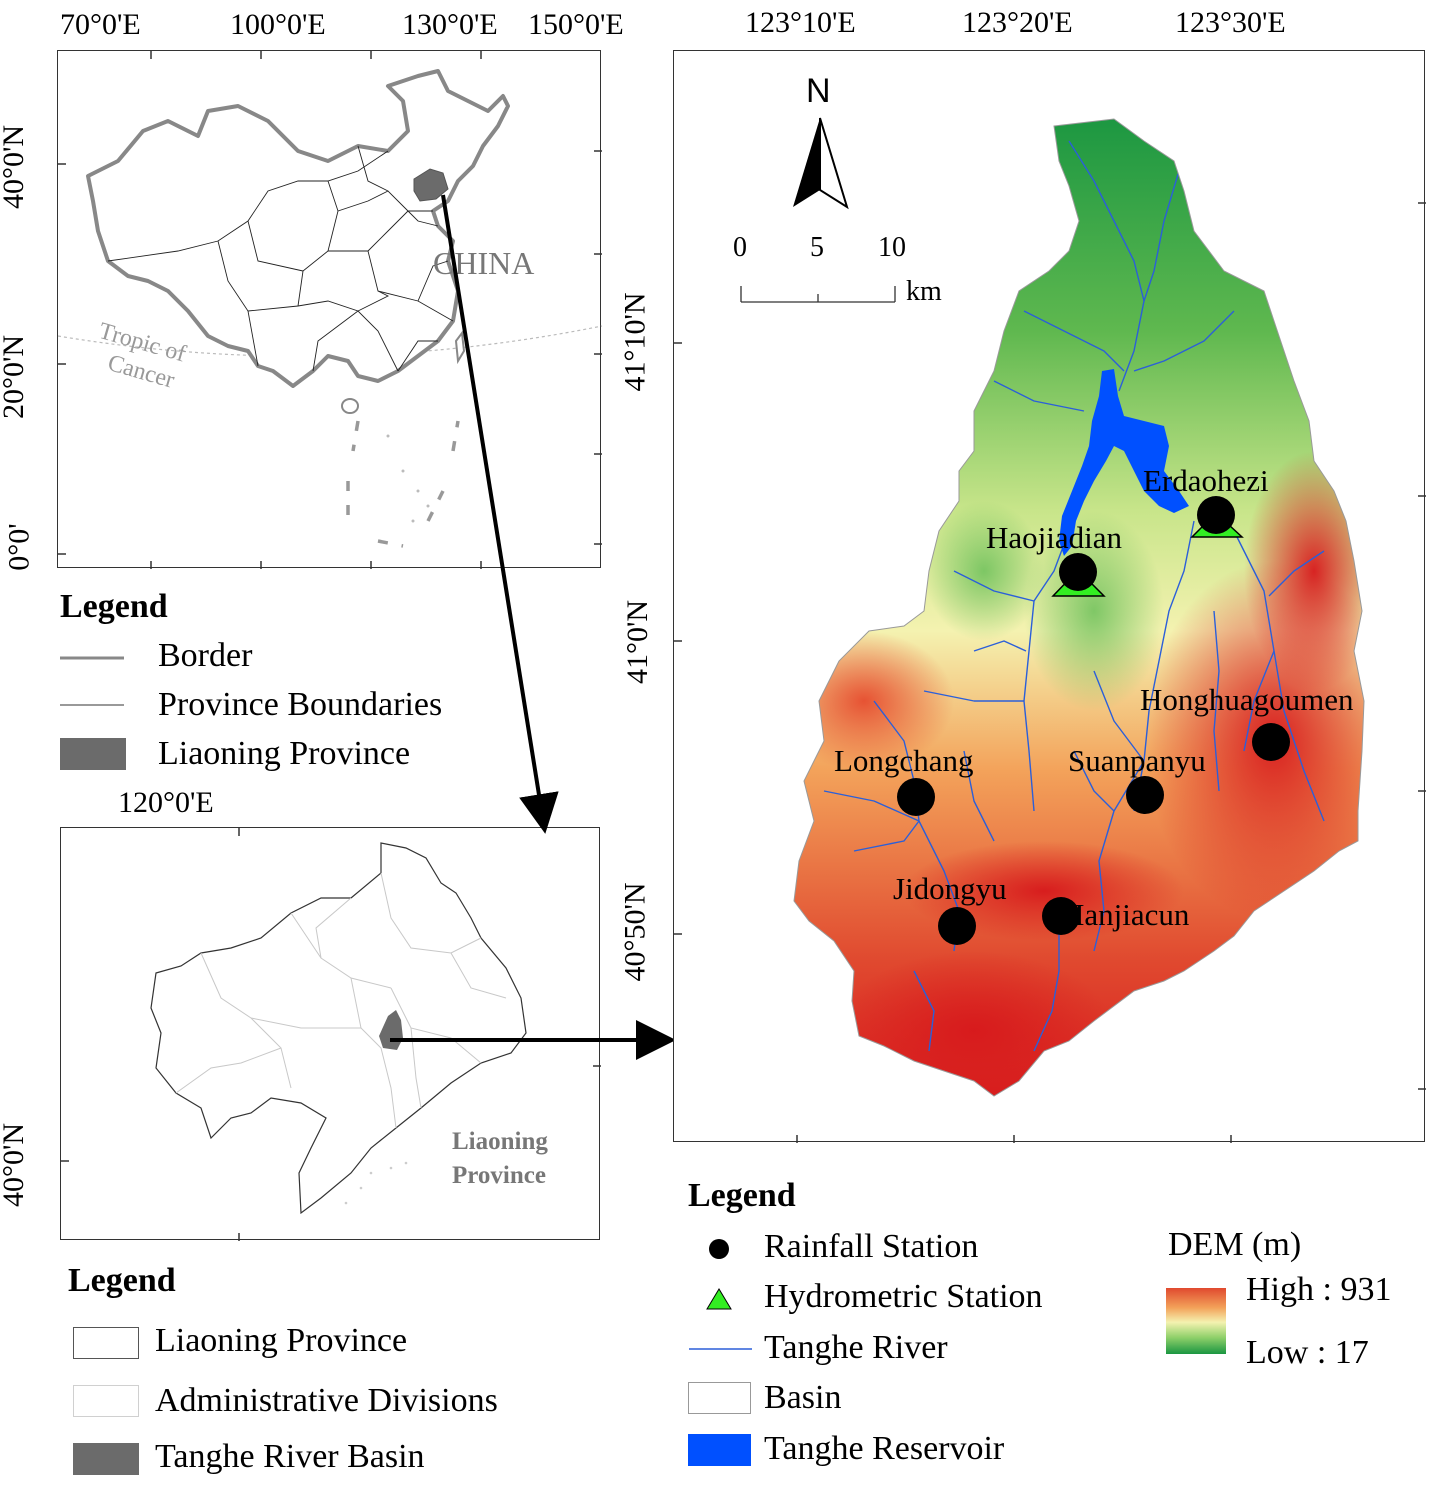 This screenshot has width=1451, height=1485. I want to click on province-boundary-legend-symbol, so click(92, 705).